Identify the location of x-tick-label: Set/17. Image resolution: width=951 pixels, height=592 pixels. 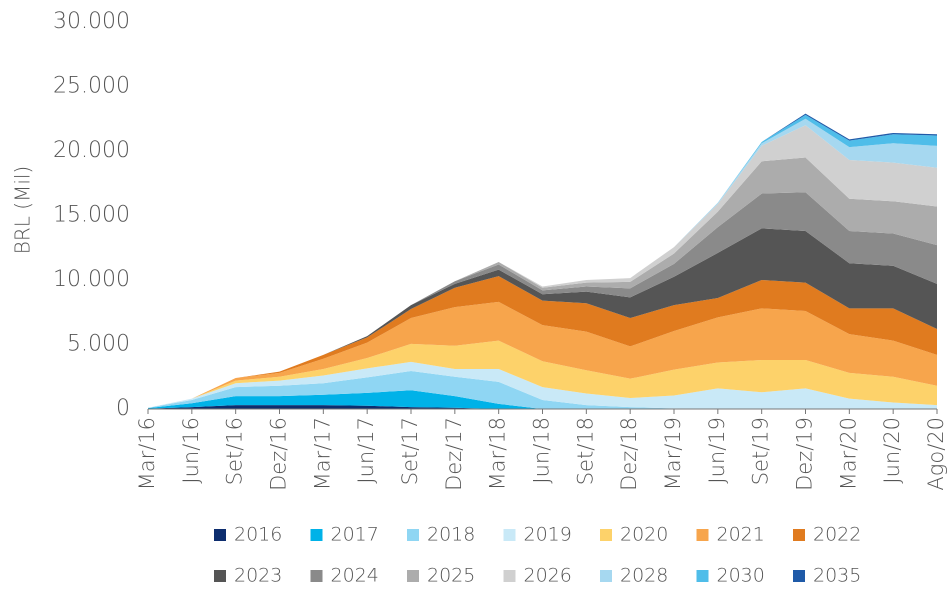
(410, 451).